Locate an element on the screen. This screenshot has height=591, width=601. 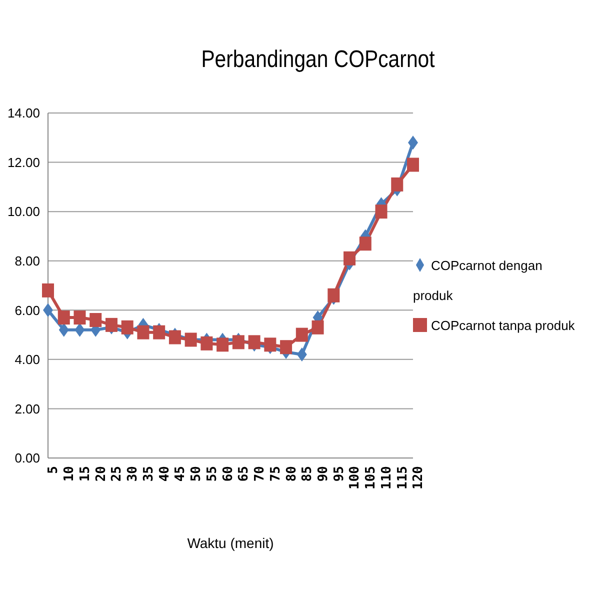
x-tick-label: 70 is located at coordinates (260, 474).